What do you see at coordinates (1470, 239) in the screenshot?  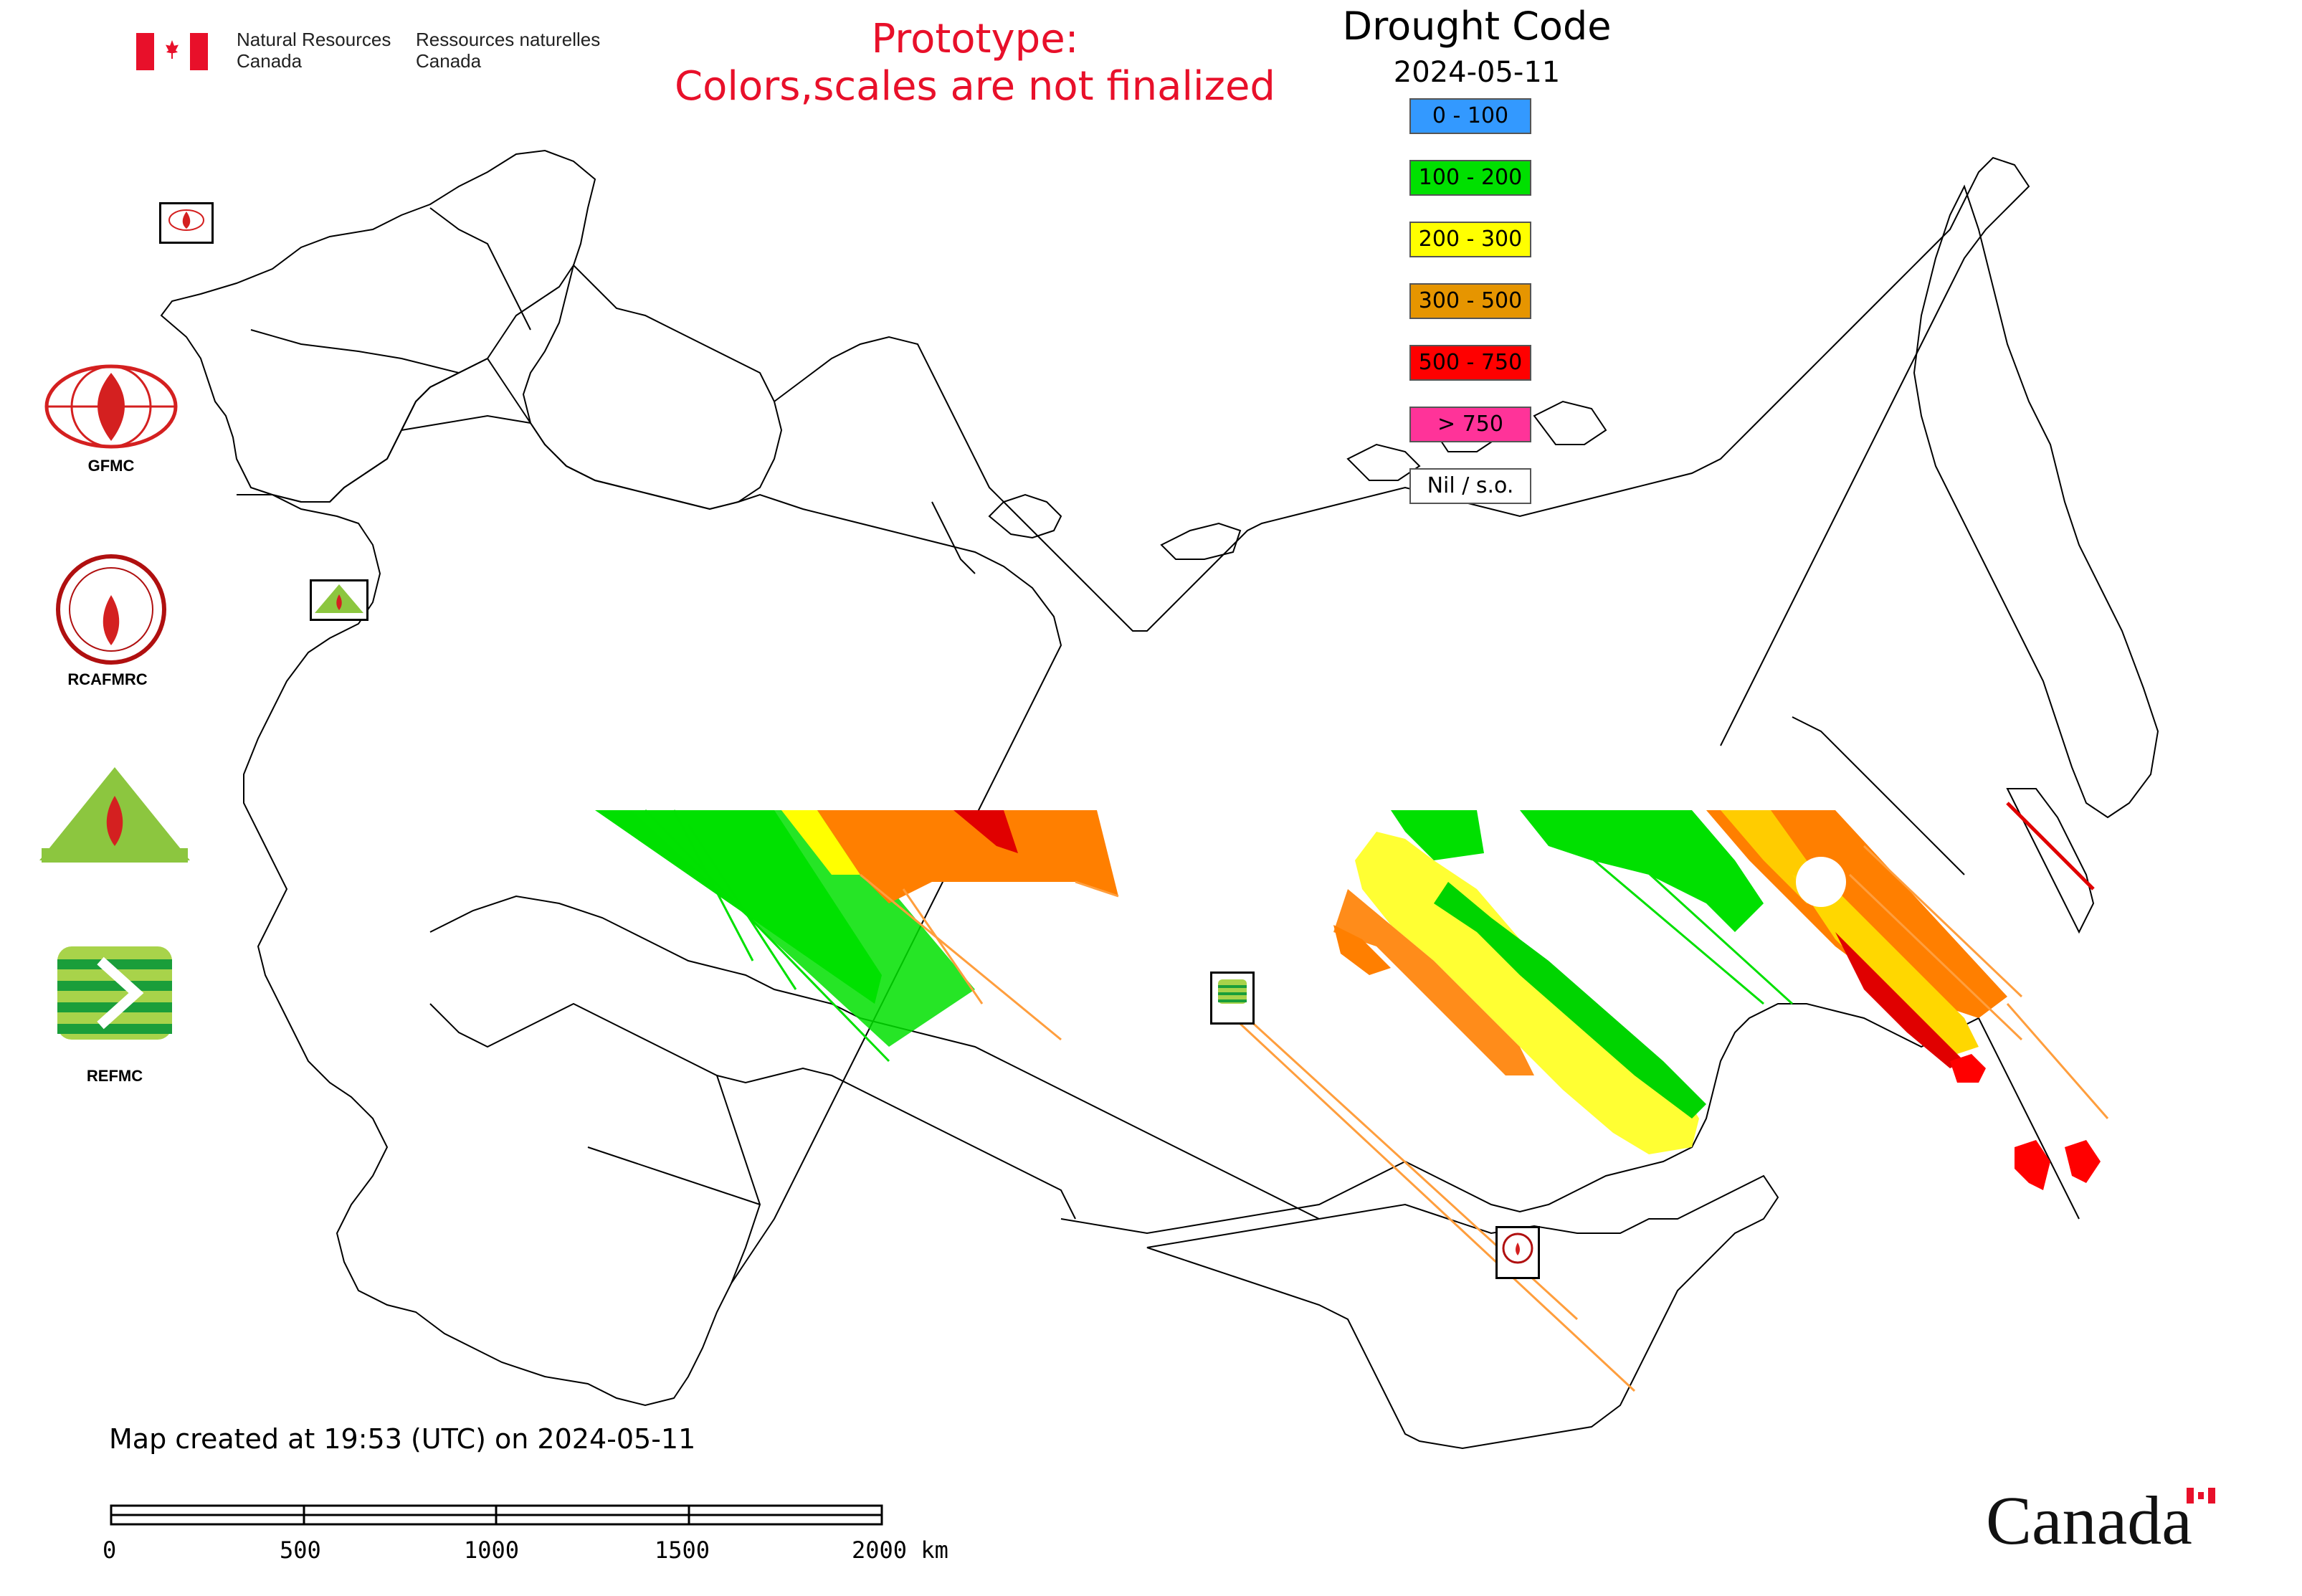 I see `legend-item: 200 - 300` at bounding box center [1470, 239].